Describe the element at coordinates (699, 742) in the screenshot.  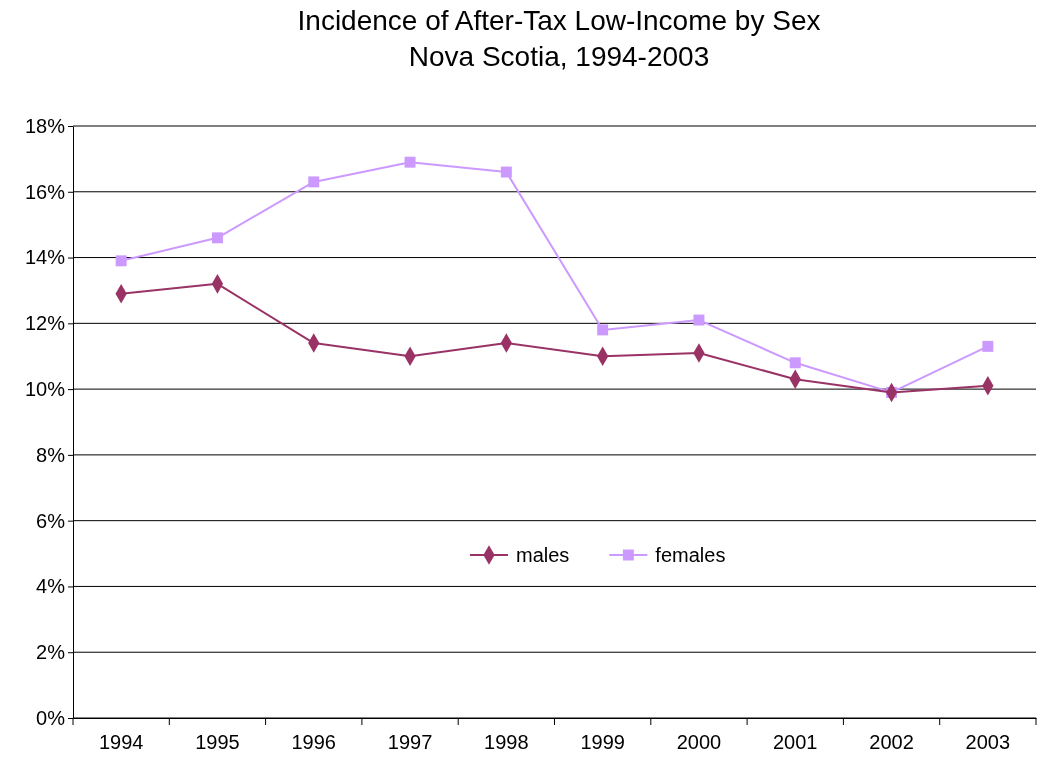
I see `x-tick-label: 2000` at that location.